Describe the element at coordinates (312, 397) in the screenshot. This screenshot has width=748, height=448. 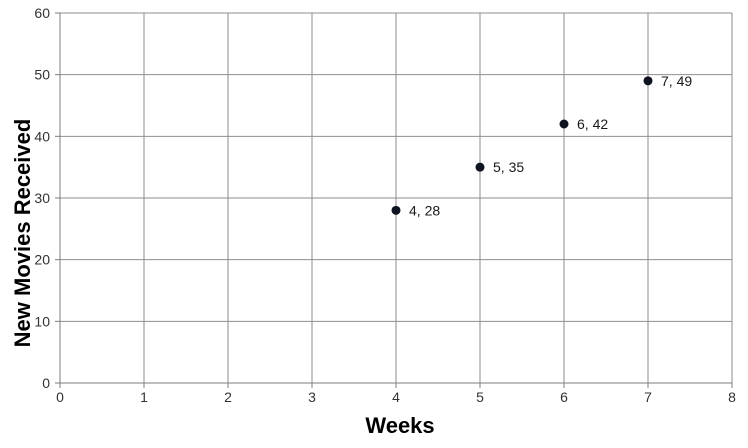
I see `x-axis-tick-label: 3` at that location.